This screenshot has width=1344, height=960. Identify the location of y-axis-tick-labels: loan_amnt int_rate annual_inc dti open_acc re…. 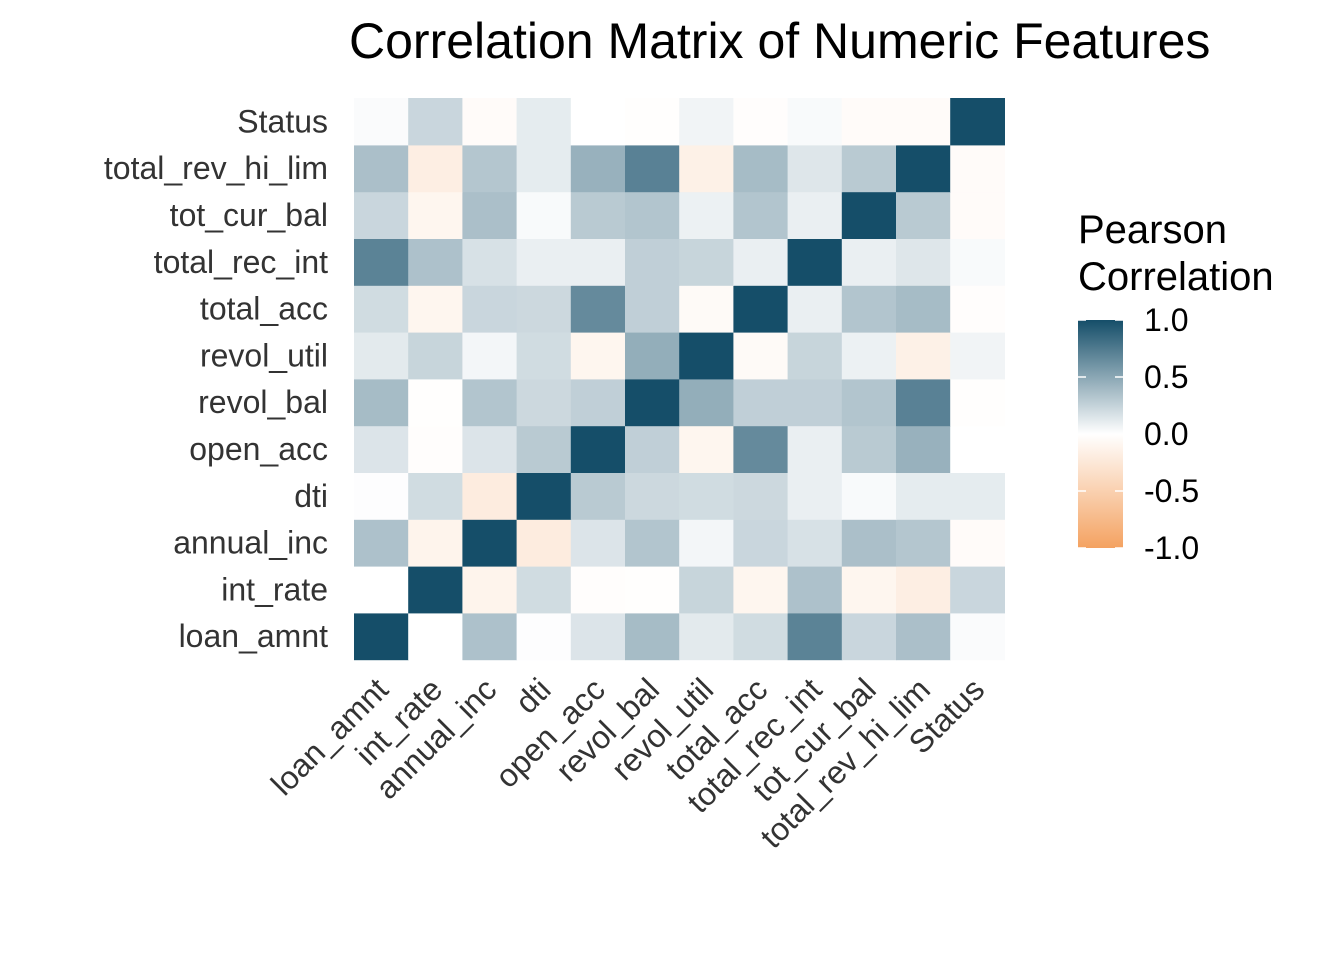
(216, 378).